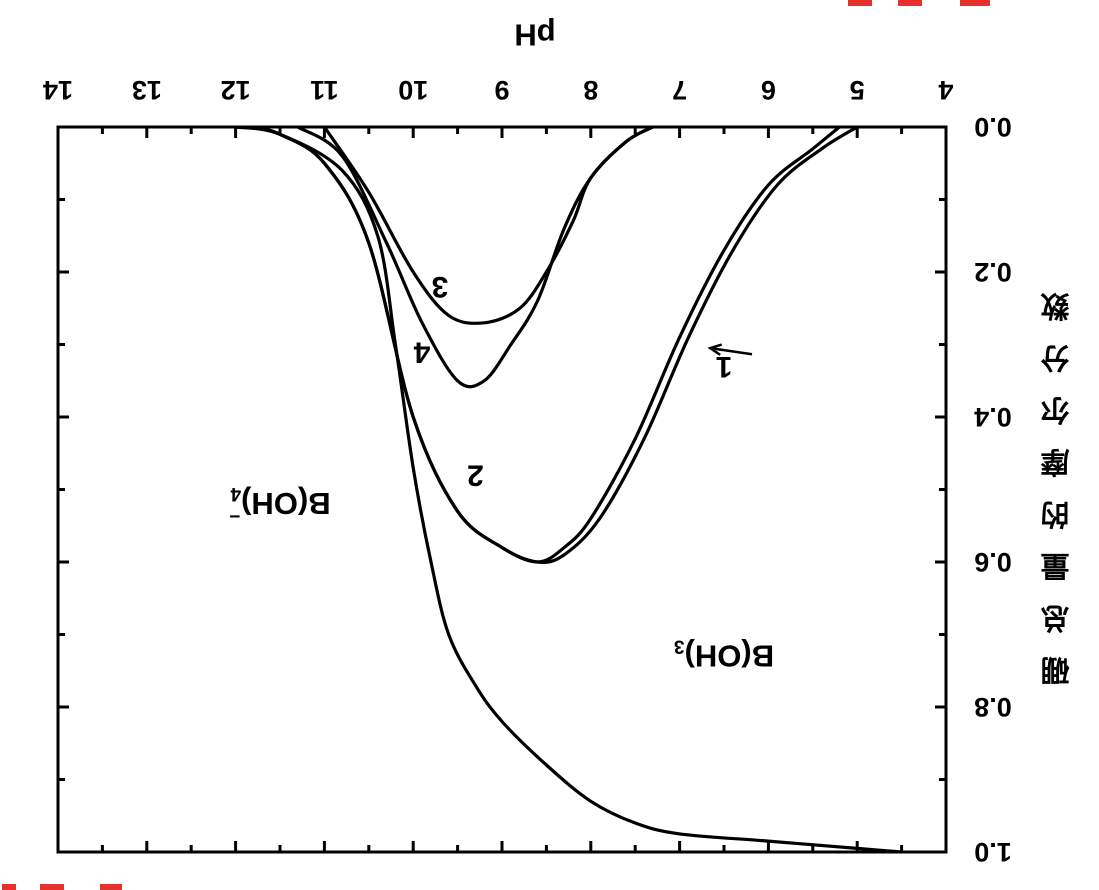 Image resolution: width=1099 pixels, height=890 pixels. What do you see at coordinates (590, 90) in the screenshot?
I see `x-tick-label: 8` at bounding box center [590, 90].